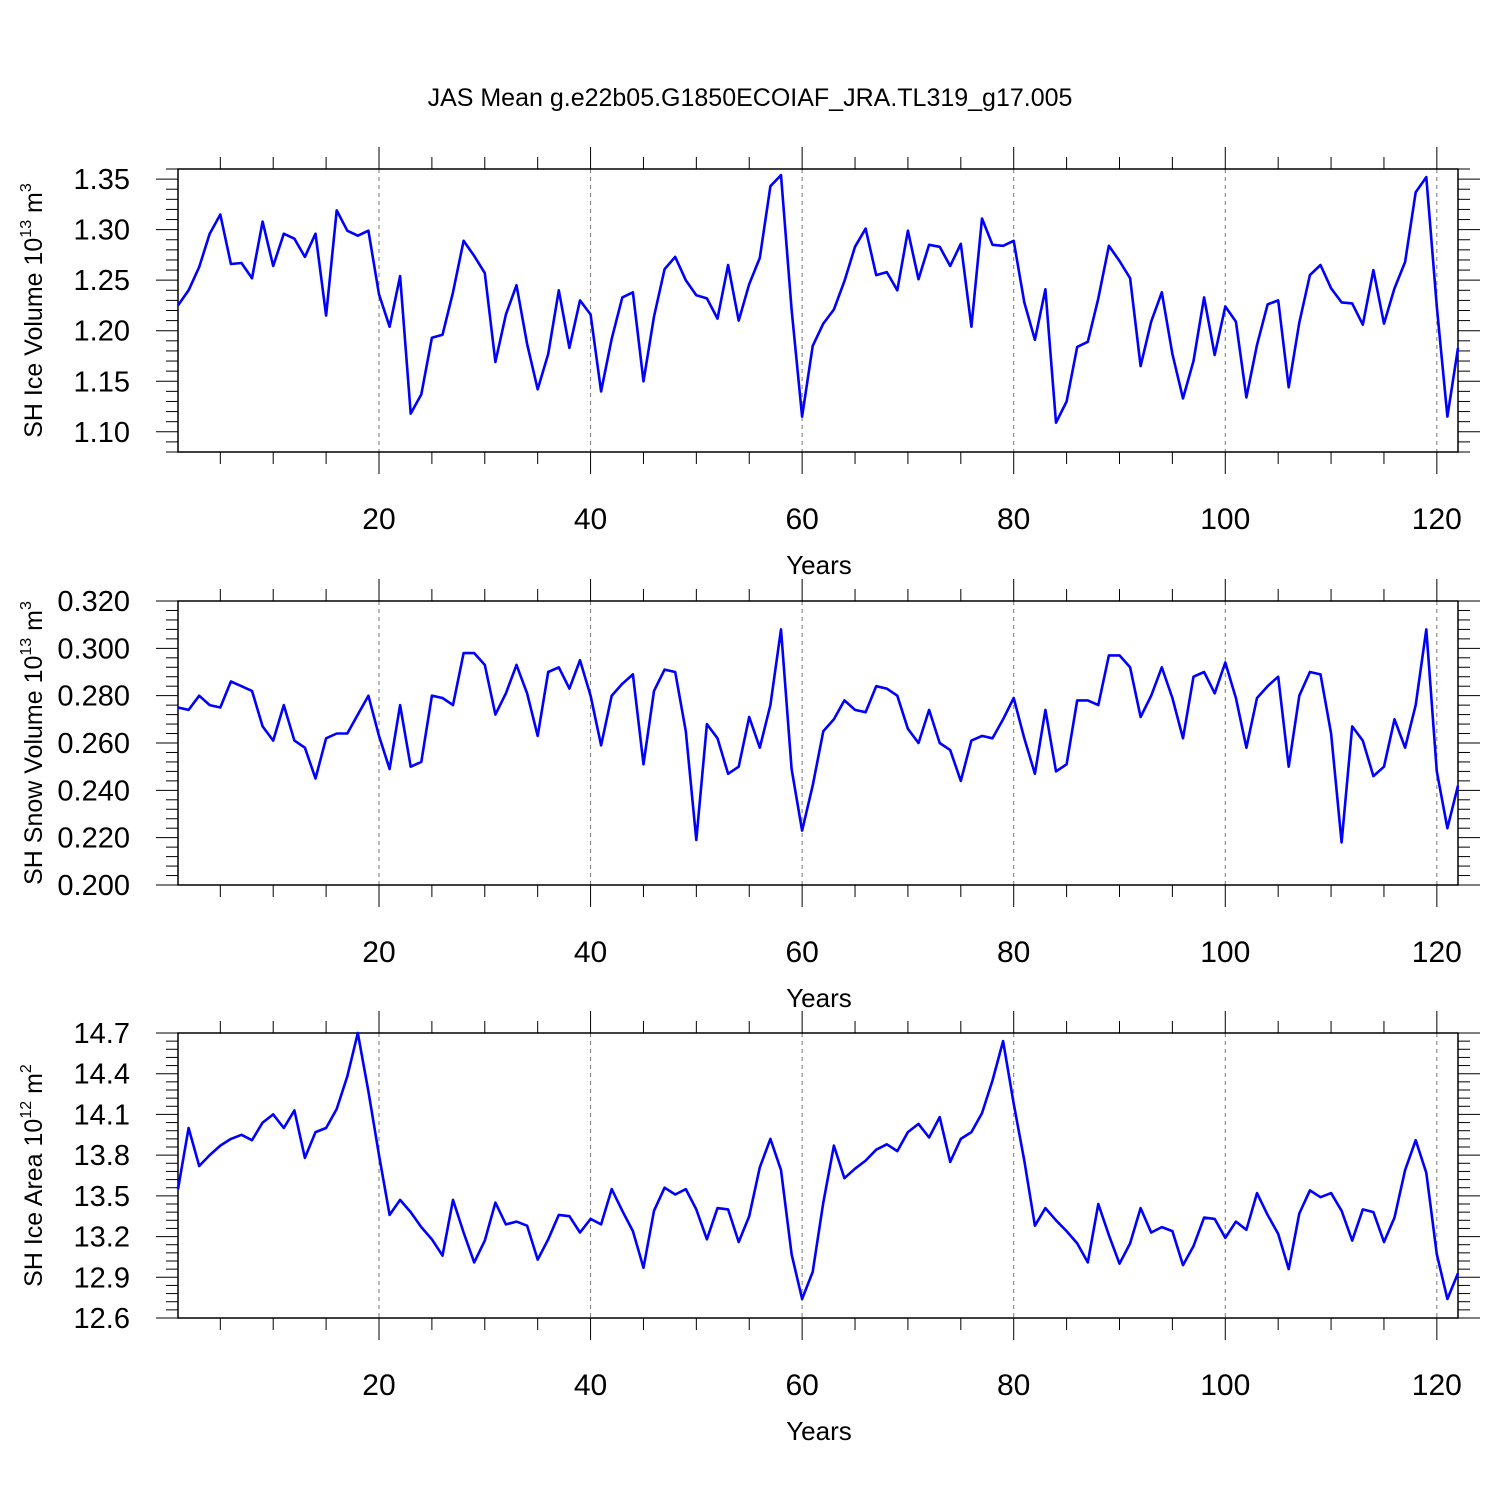 The height and width of the screenshot is (1500, 1500). I want to click on y-tick-label: 1.10, so click(102, 433).